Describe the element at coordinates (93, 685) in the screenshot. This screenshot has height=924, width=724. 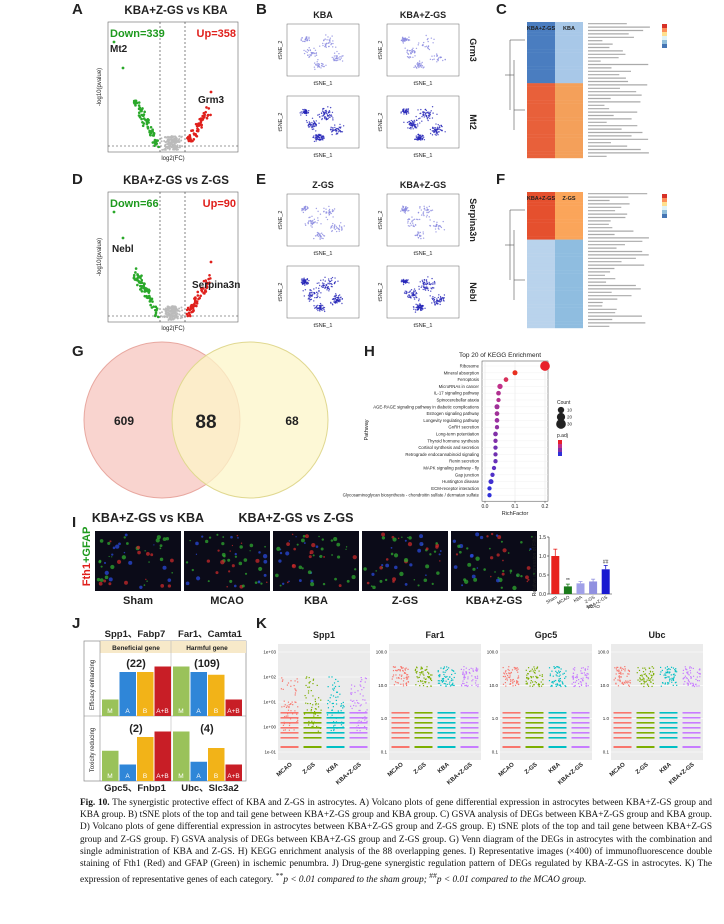
I see `row-header: Efficacy enhancing` at that location.